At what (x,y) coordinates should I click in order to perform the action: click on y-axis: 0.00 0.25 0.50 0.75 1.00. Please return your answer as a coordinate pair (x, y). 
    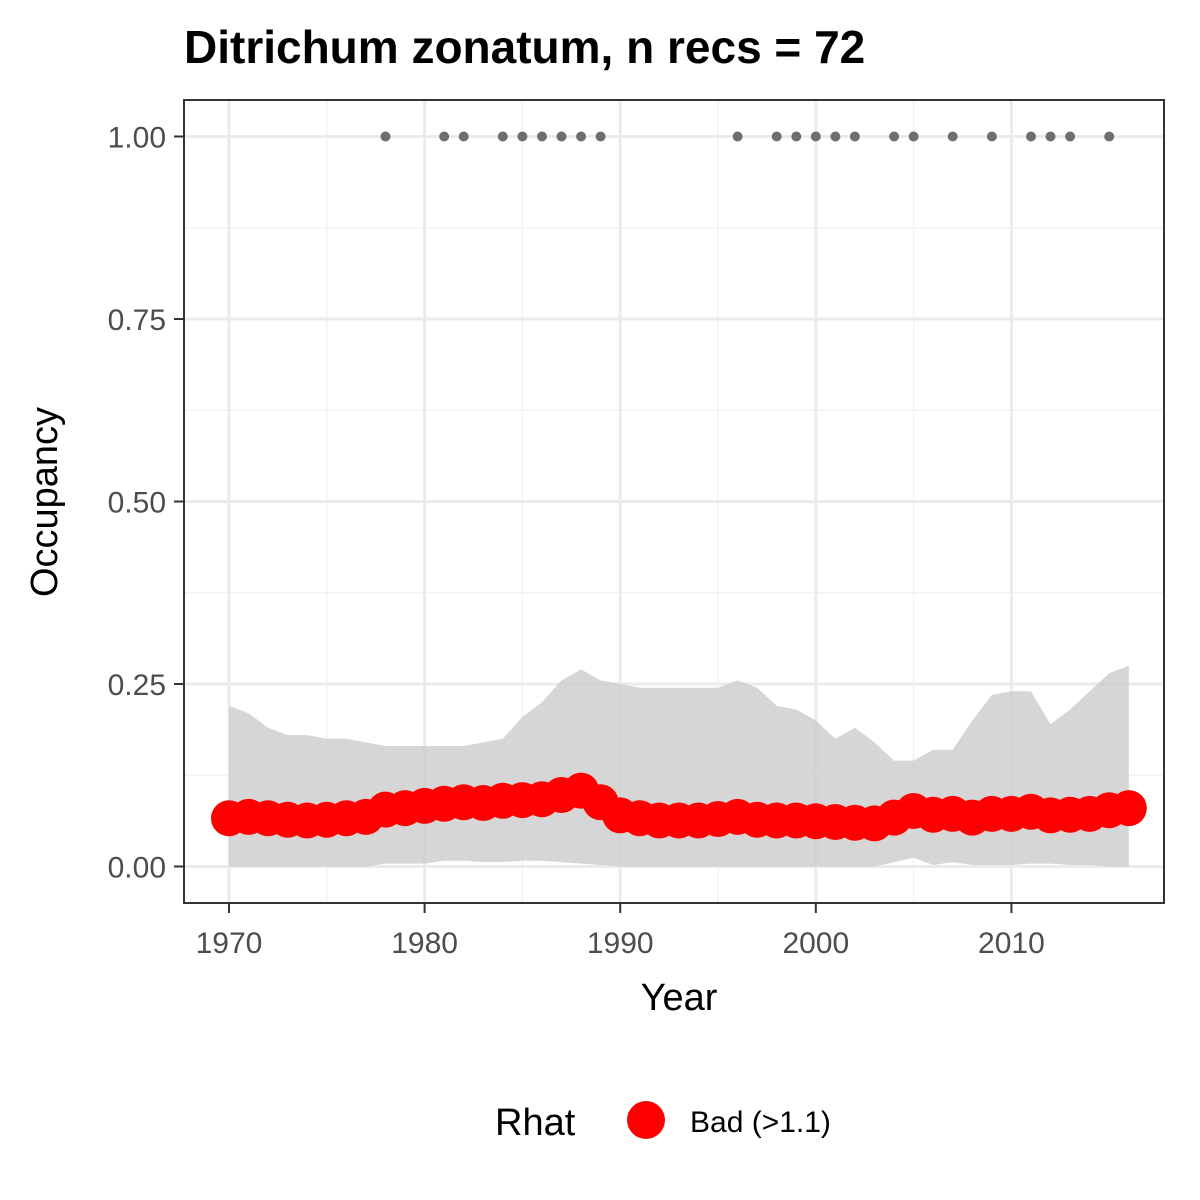
    Looking at the image, I should click on (146, 503).